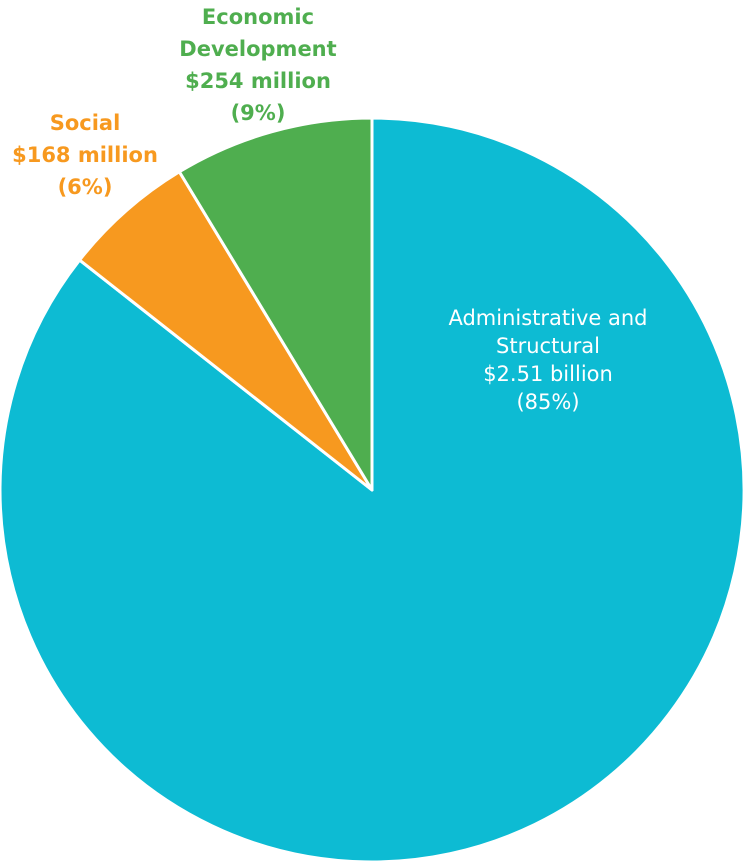  Describe the element at coordinates (258, 81) in the screenshot. I see `slice-label-line: $254 million` at that location.